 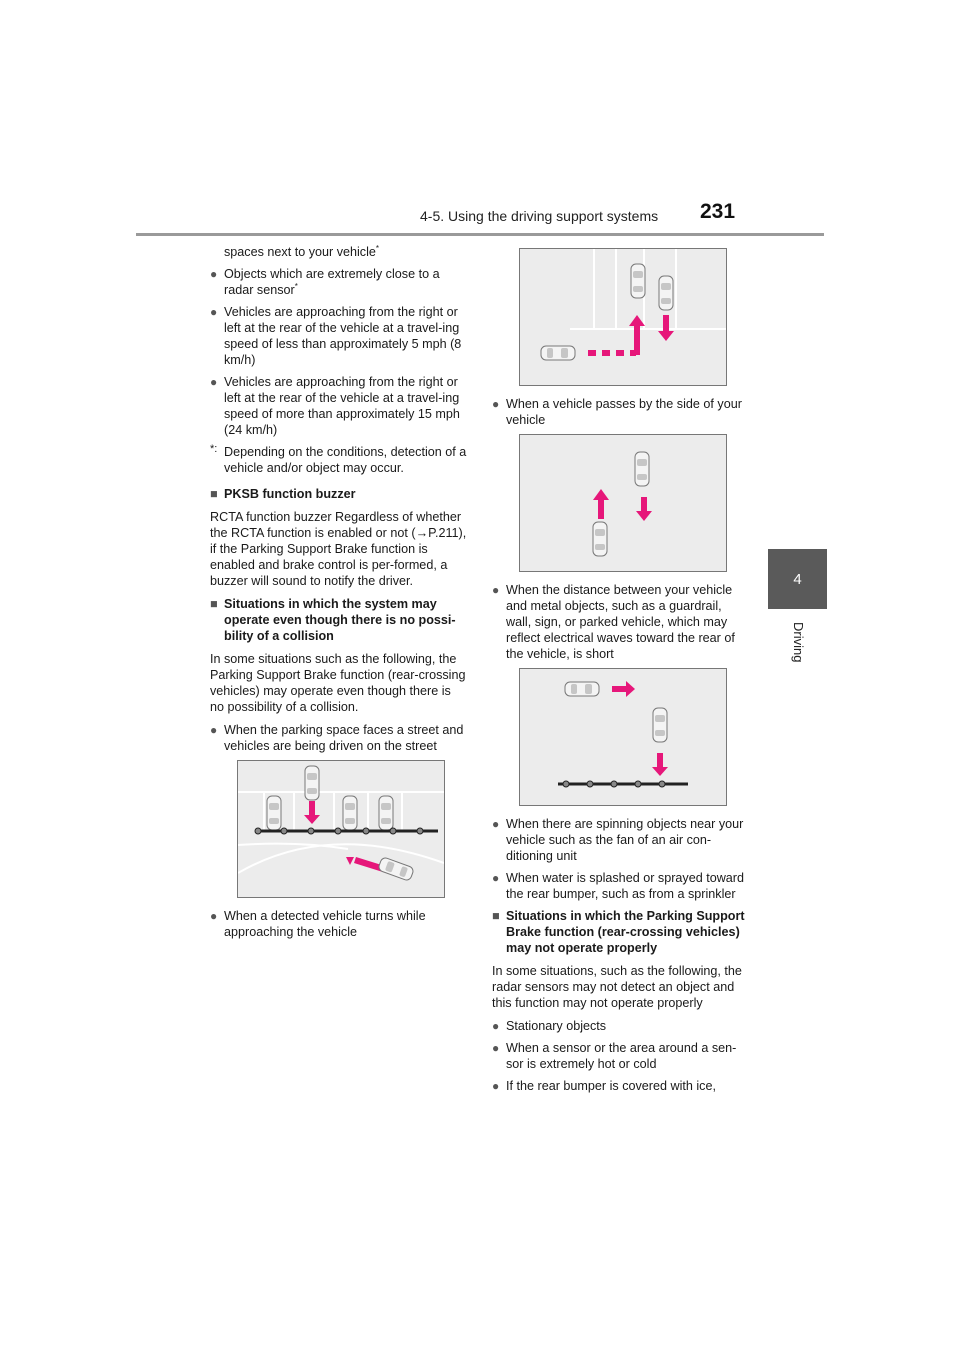 What do you see at coordinates (623, 317) in the screenshot?
I see `illustration-turning-vehicle` at bounding box center [623, 317].